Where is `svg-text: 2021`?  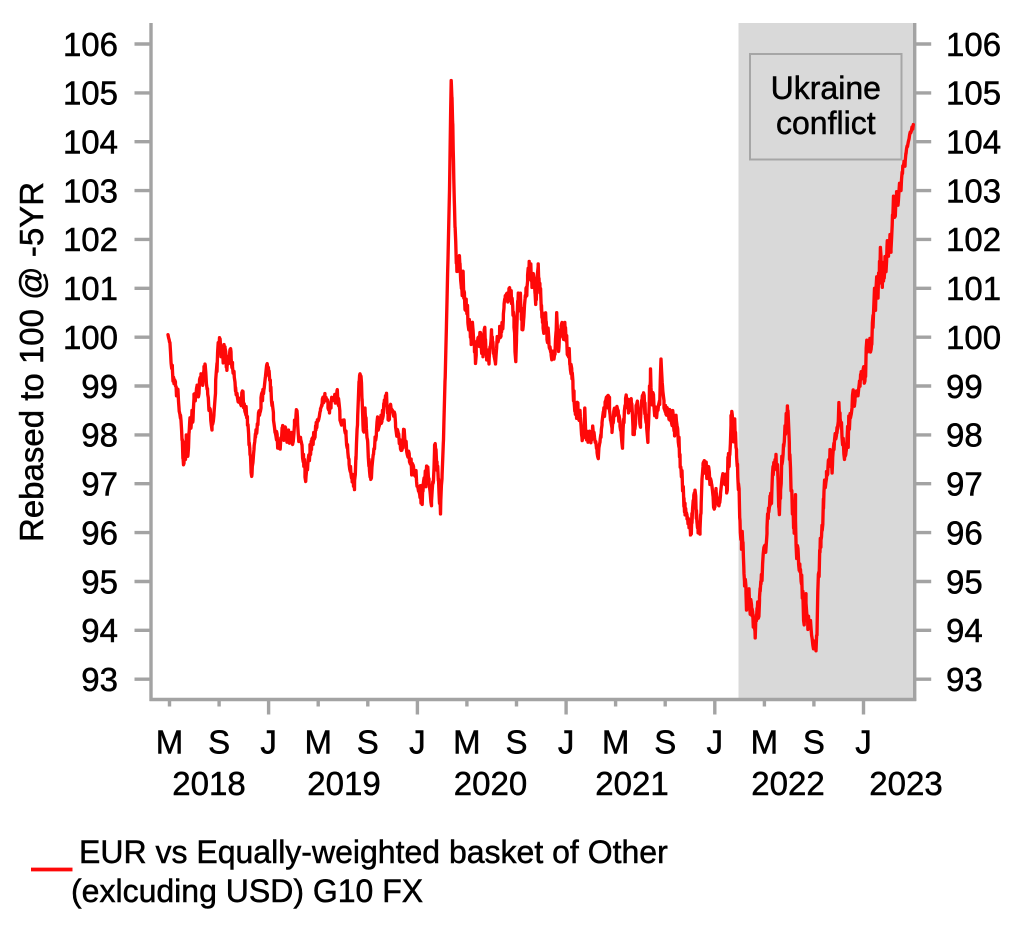
svg-text: 2021 is located at coordinates (631, 783).